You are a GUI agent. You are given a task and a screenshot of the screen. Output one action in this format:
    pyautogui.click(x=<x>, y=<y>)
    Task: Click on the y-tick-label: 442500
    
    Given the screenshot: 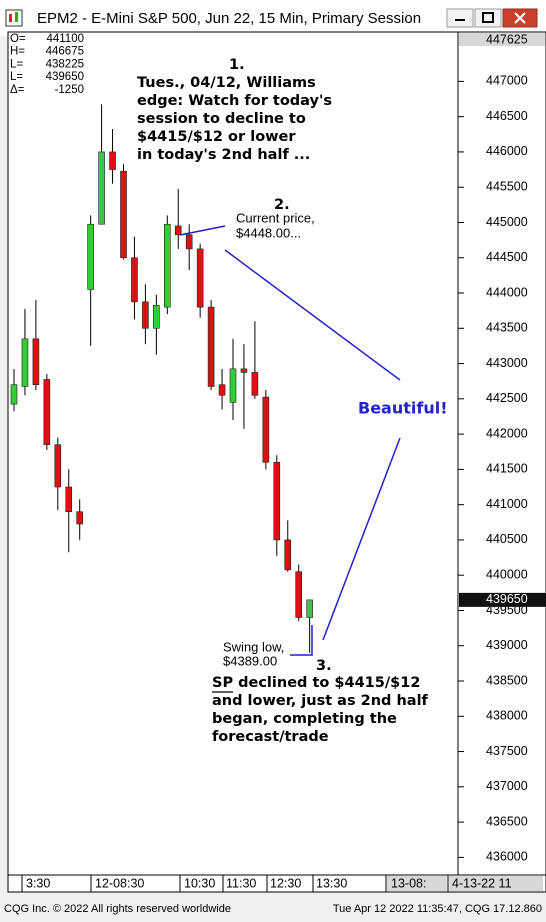 What is the action you would take?
    pyautogui.click(x=507, y=398)
    